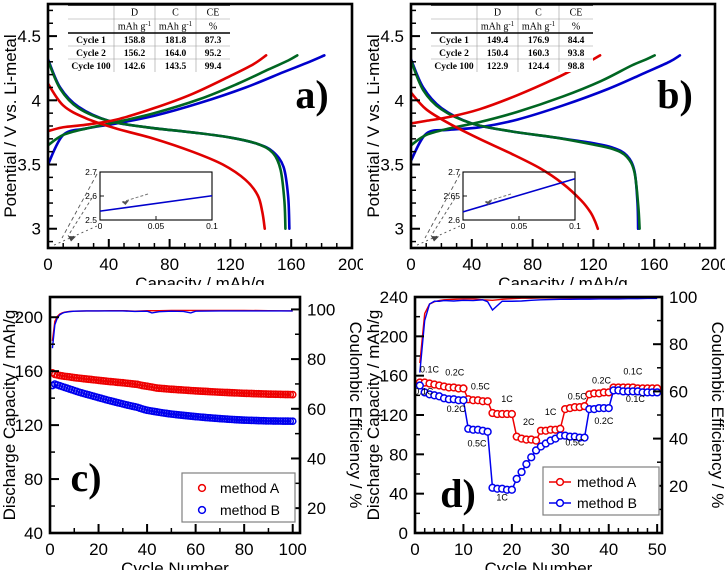 This screenshot has width=725, height=570. Describe the element at coordinates (36, 229) in the screenshot. I see `panel_a-ytick-label: 3` at that location.